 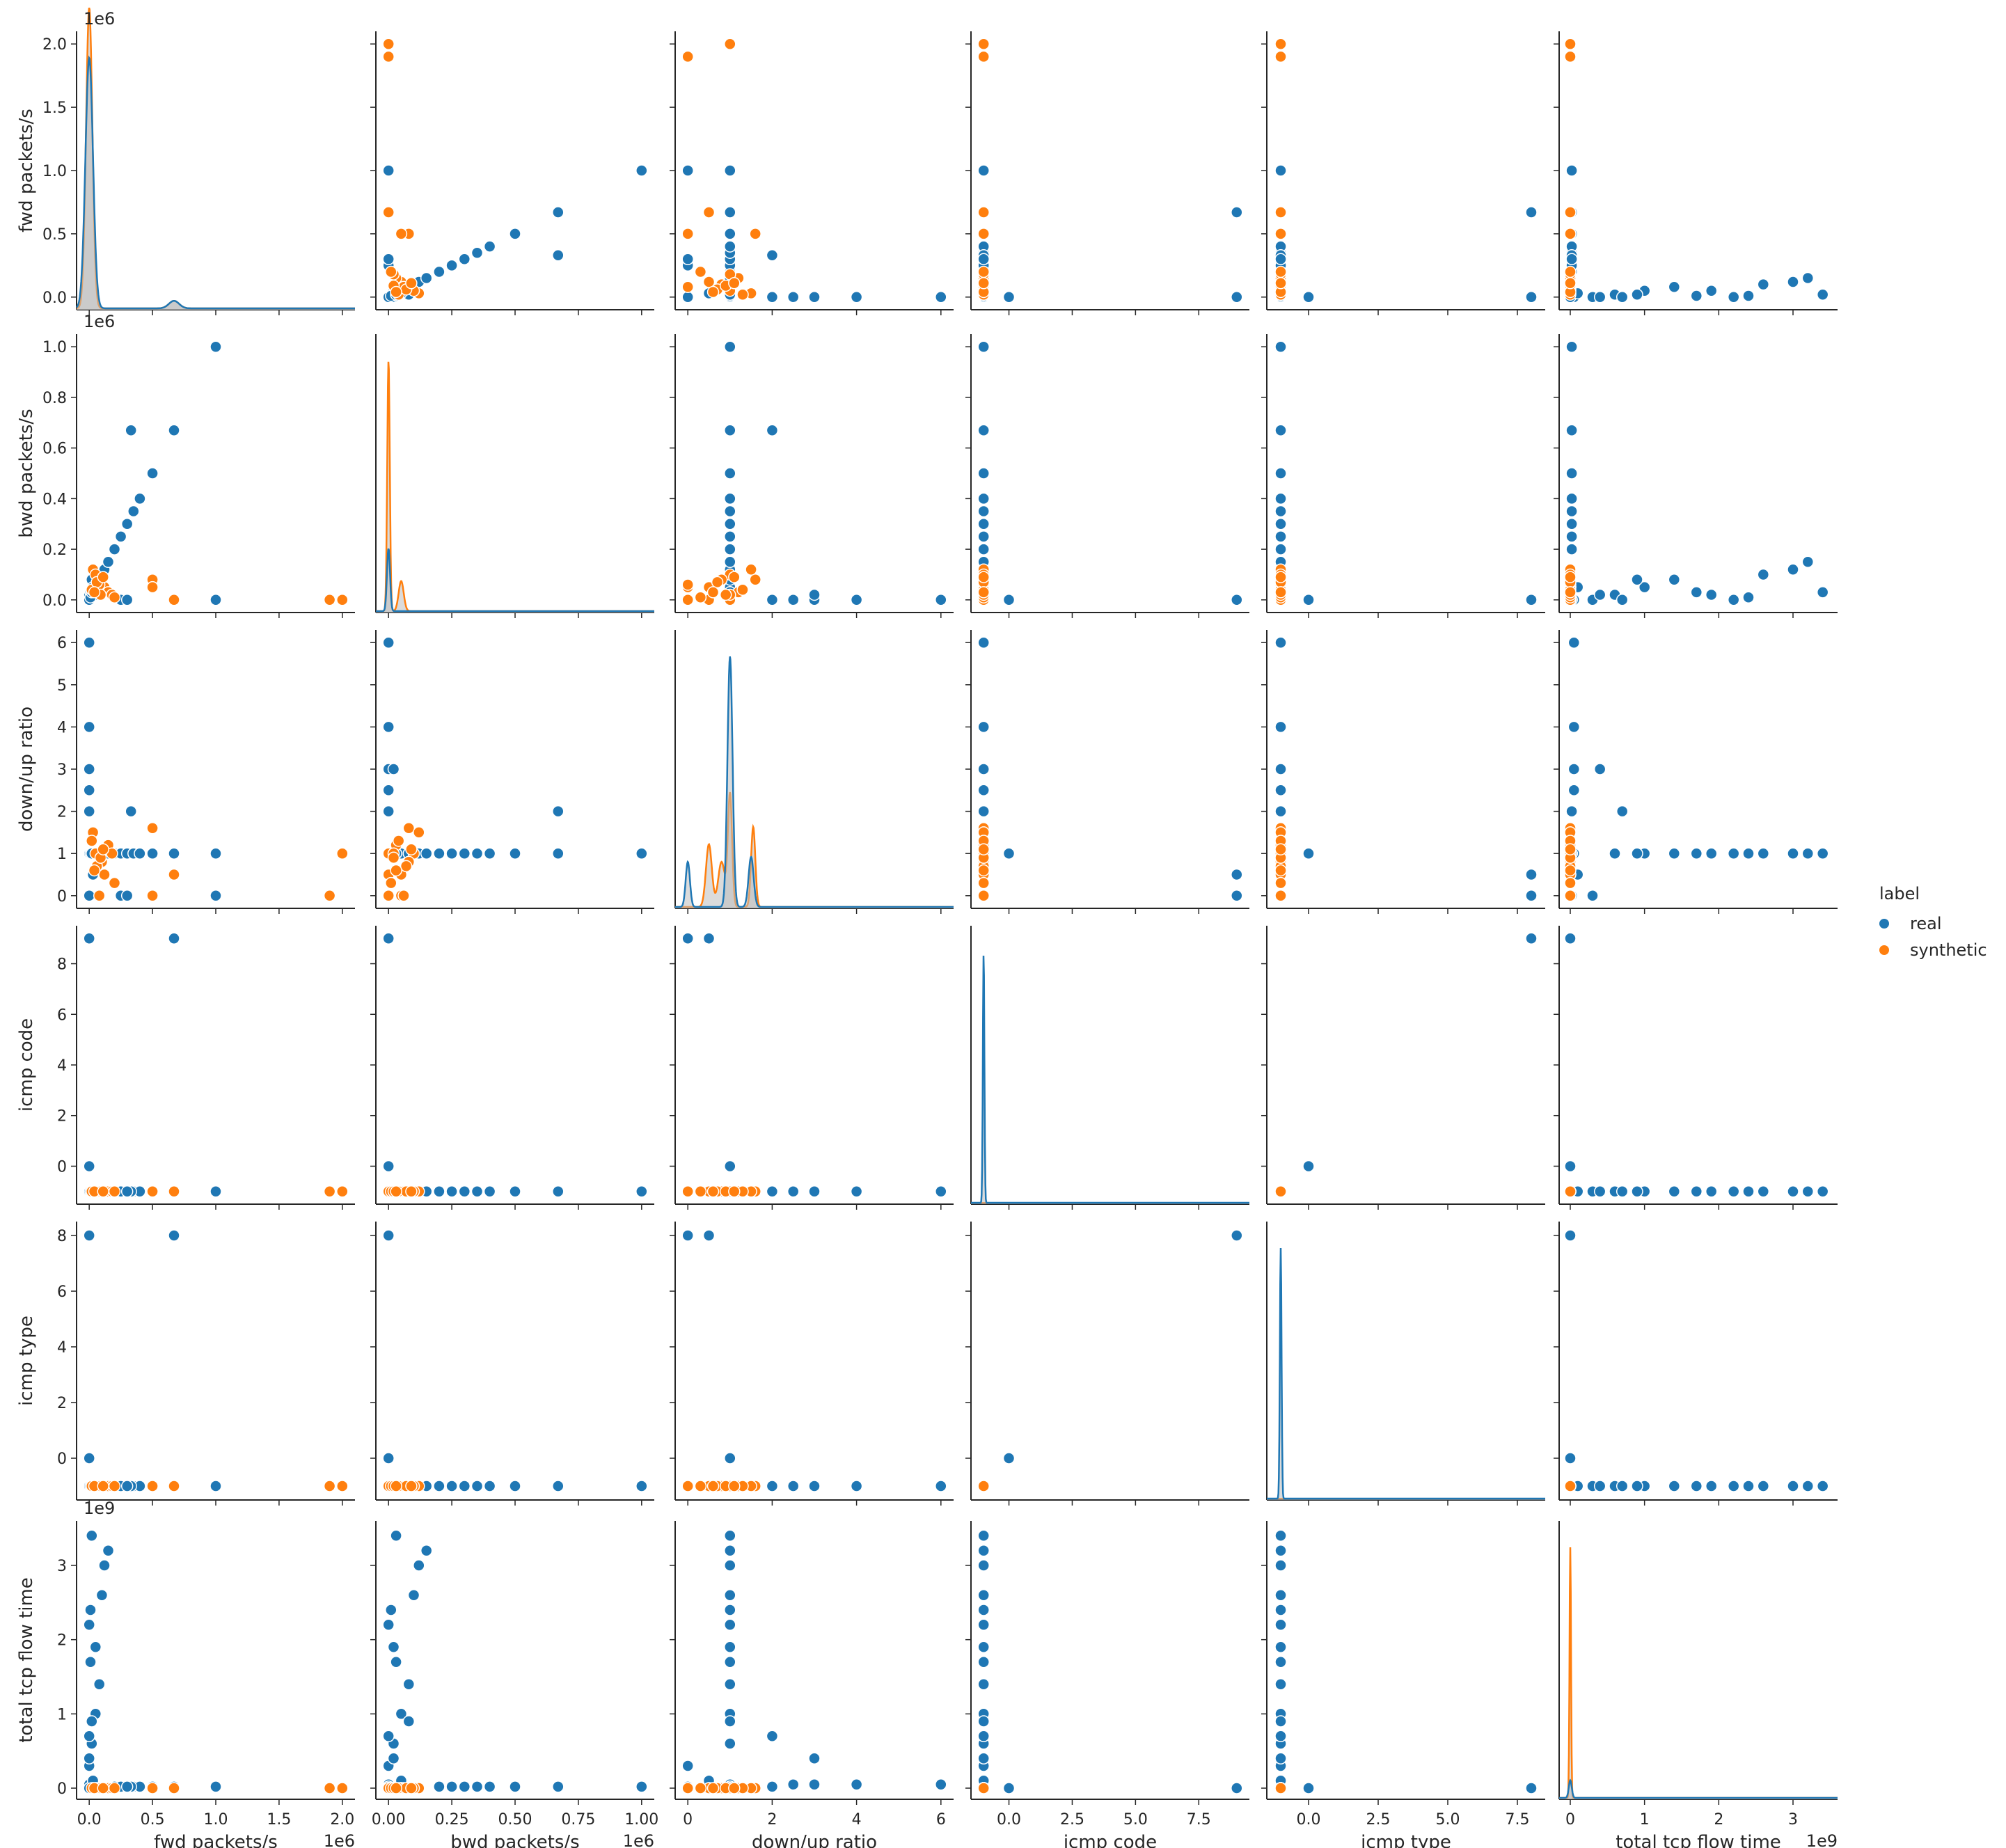 I want to click on kde-synthetic-total-tcp-flow-time, so click(x=1698, y=1673).